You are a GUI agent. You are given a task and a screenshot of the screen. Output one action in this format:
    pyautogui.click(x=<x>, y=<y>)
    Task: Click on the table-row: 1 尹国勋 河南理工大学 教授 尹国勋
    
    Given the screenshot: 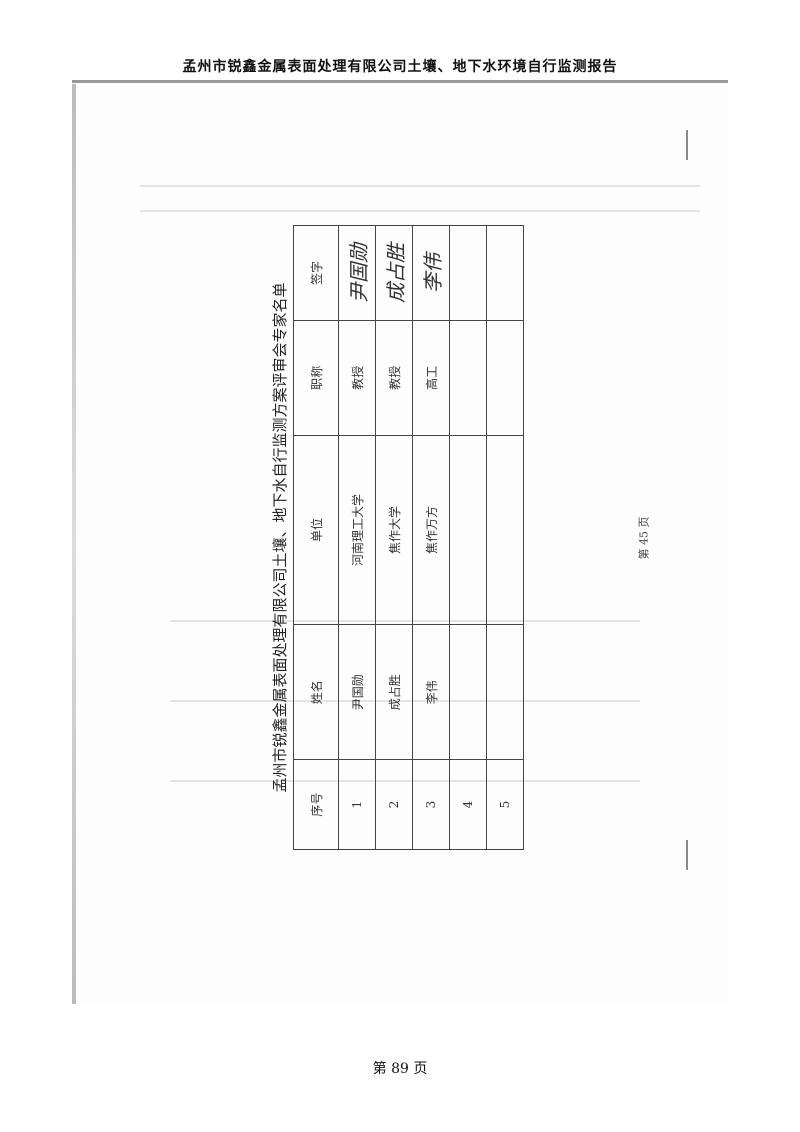 What is the action you would take?
    pyautogui.click(x=357, y=537)
    